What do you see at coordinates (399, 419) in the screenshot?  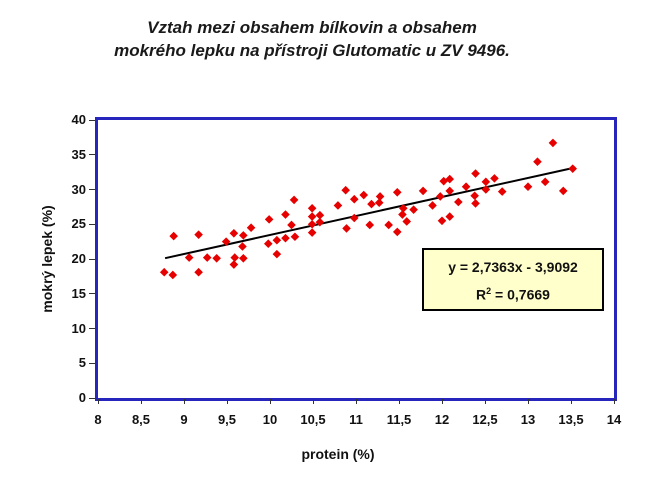 I see `x-tick-label: 11,5` at bounding box center [399, 419].